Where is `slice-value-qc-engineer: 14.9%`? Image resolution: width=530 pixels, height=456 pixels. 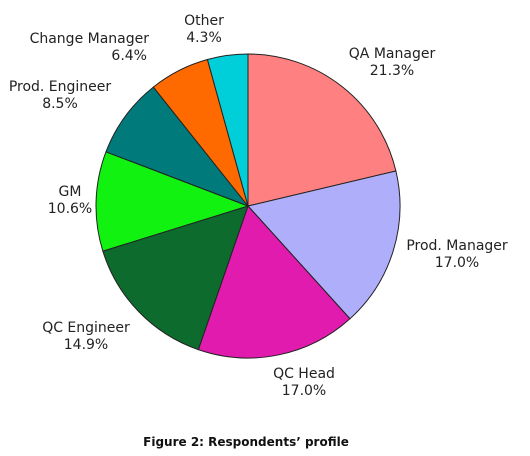 slice-value-qc-engineer: 14.9% is located at coordinates (86, 345).